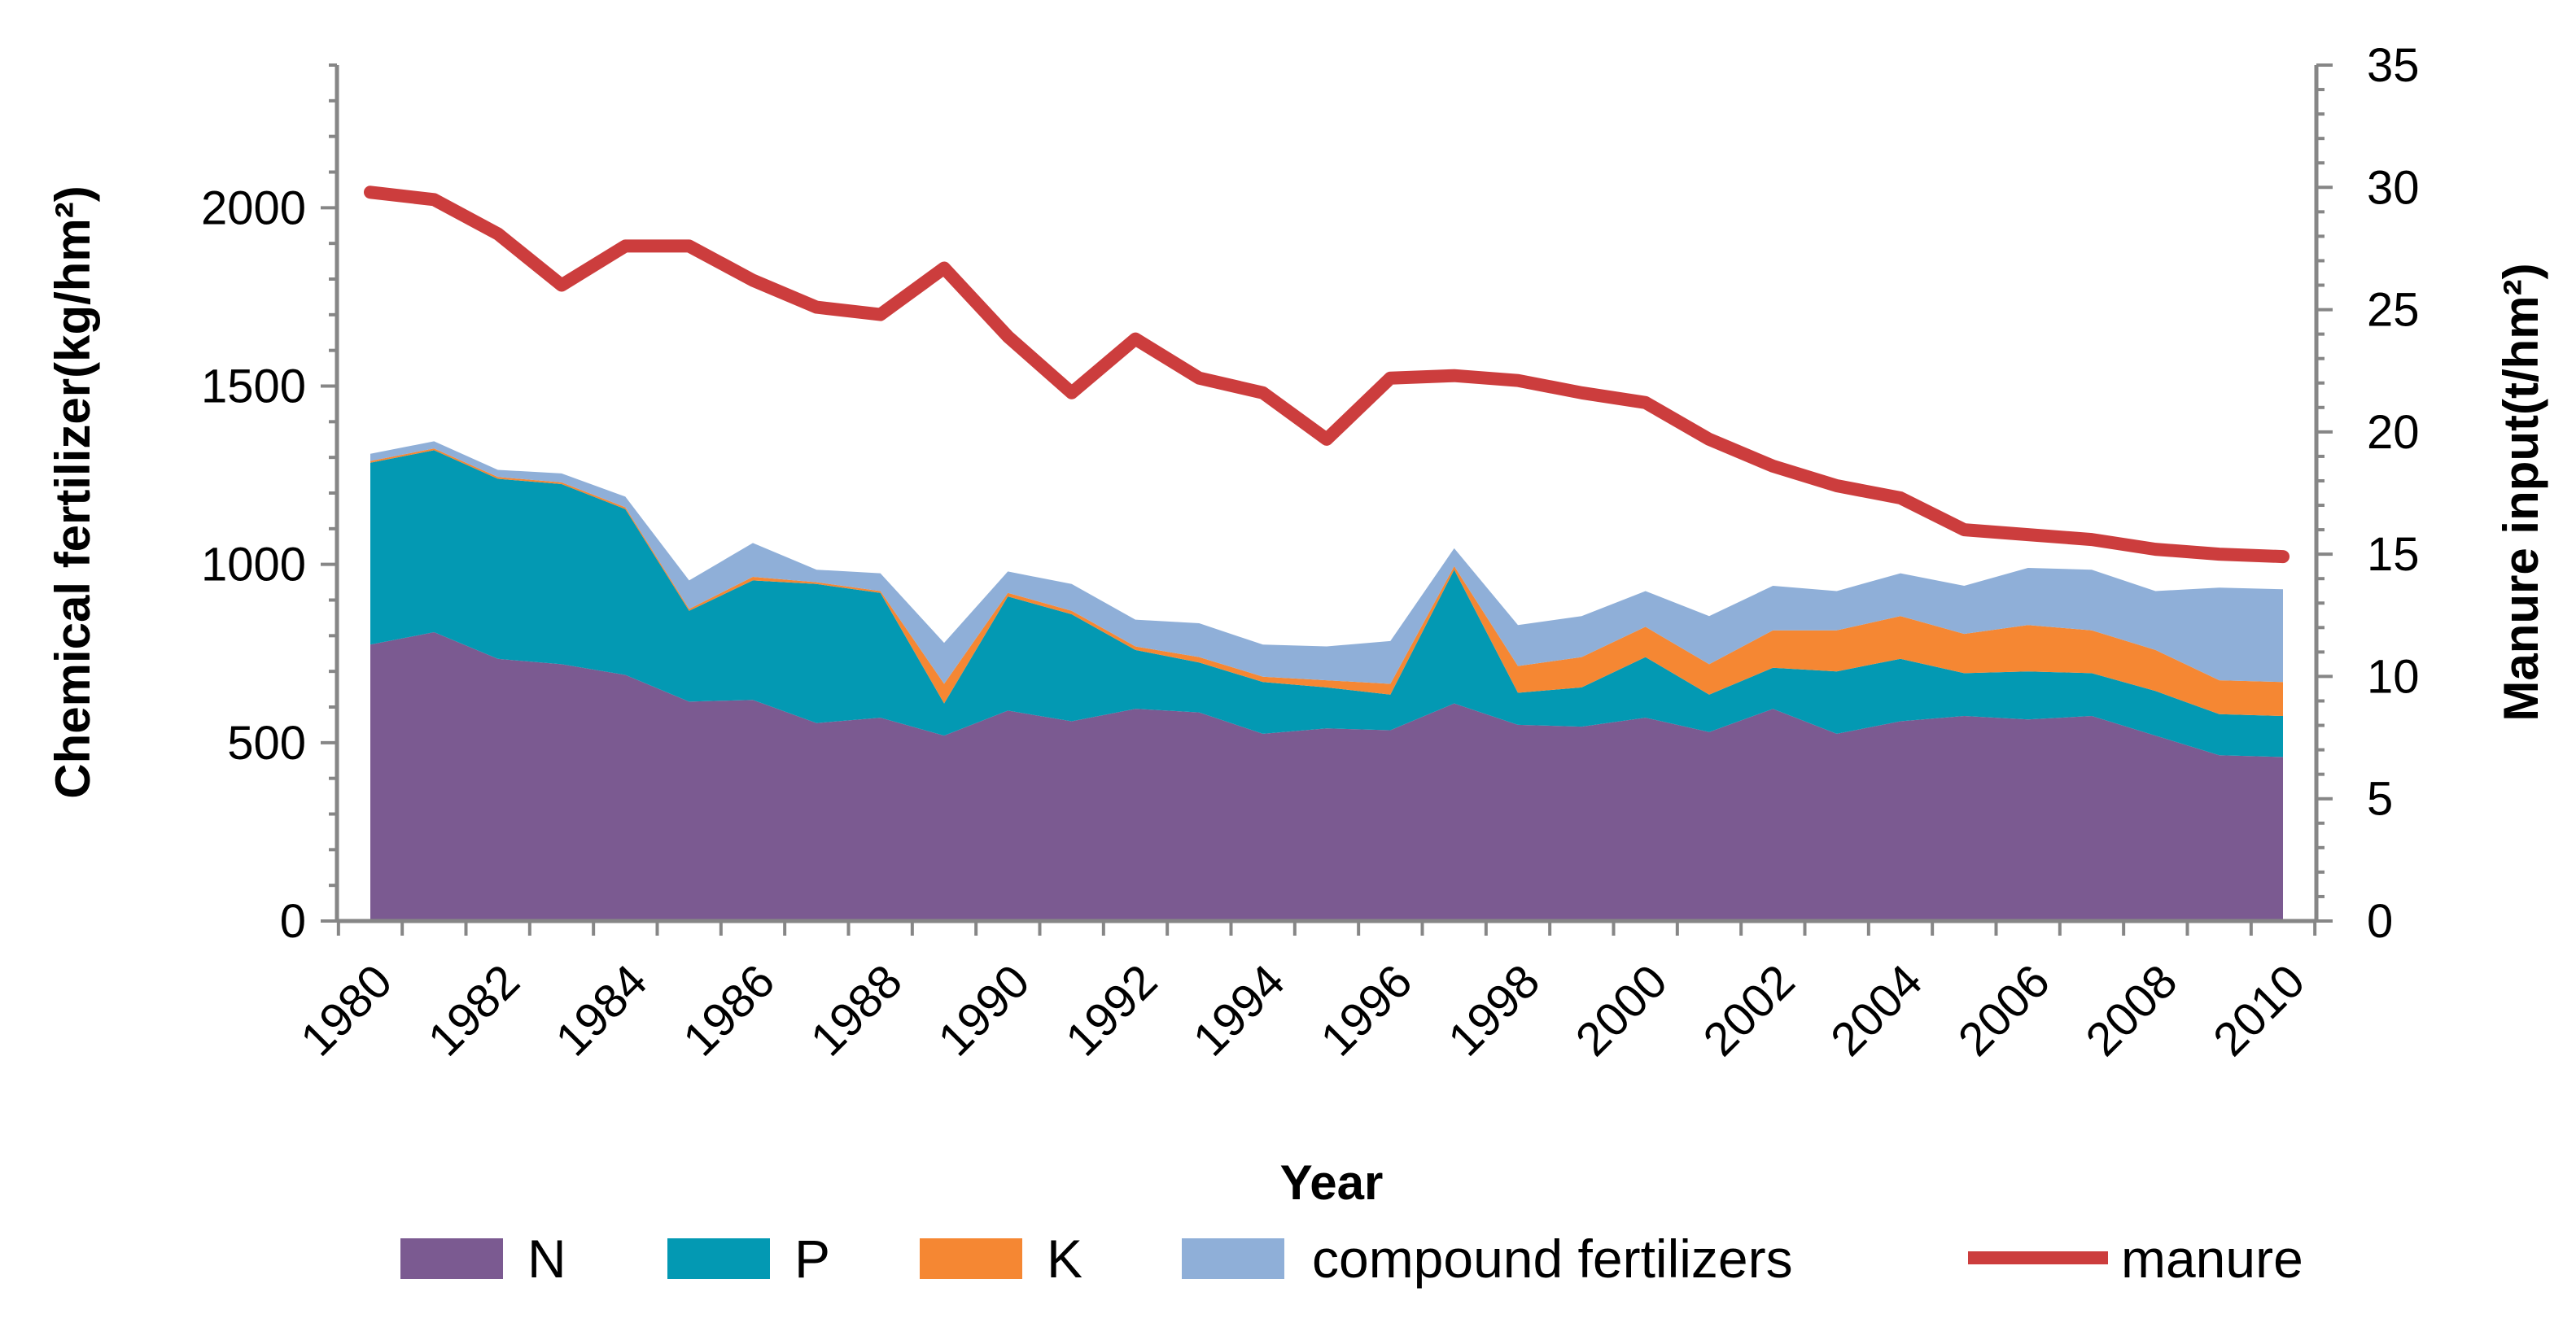 Image resolution: width=2576 pixels, height=1327 pixels. What do you see at coordinates (73, 492) in the screenshot?
I see `y-left-axis-title: Chemical fertilizer(kg/hm²)` at bounding box center [73, 492].